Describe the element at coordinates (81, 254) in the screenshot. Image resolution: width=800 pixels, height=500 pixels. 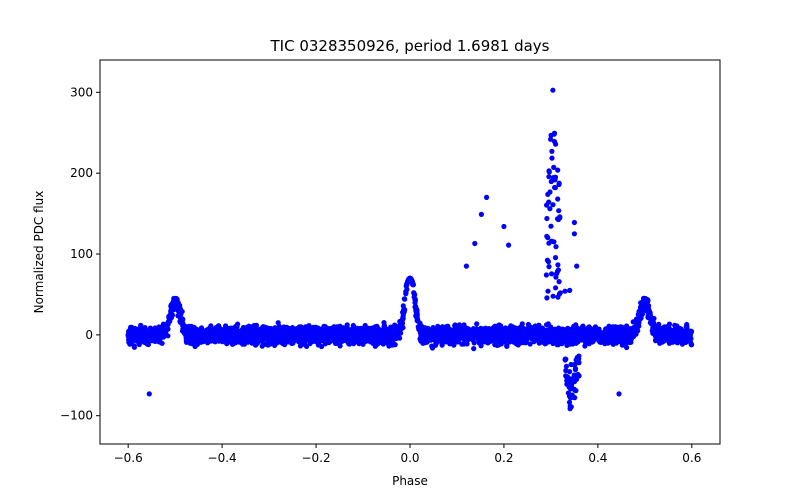
I see `y-tick-label: 100` at that location.